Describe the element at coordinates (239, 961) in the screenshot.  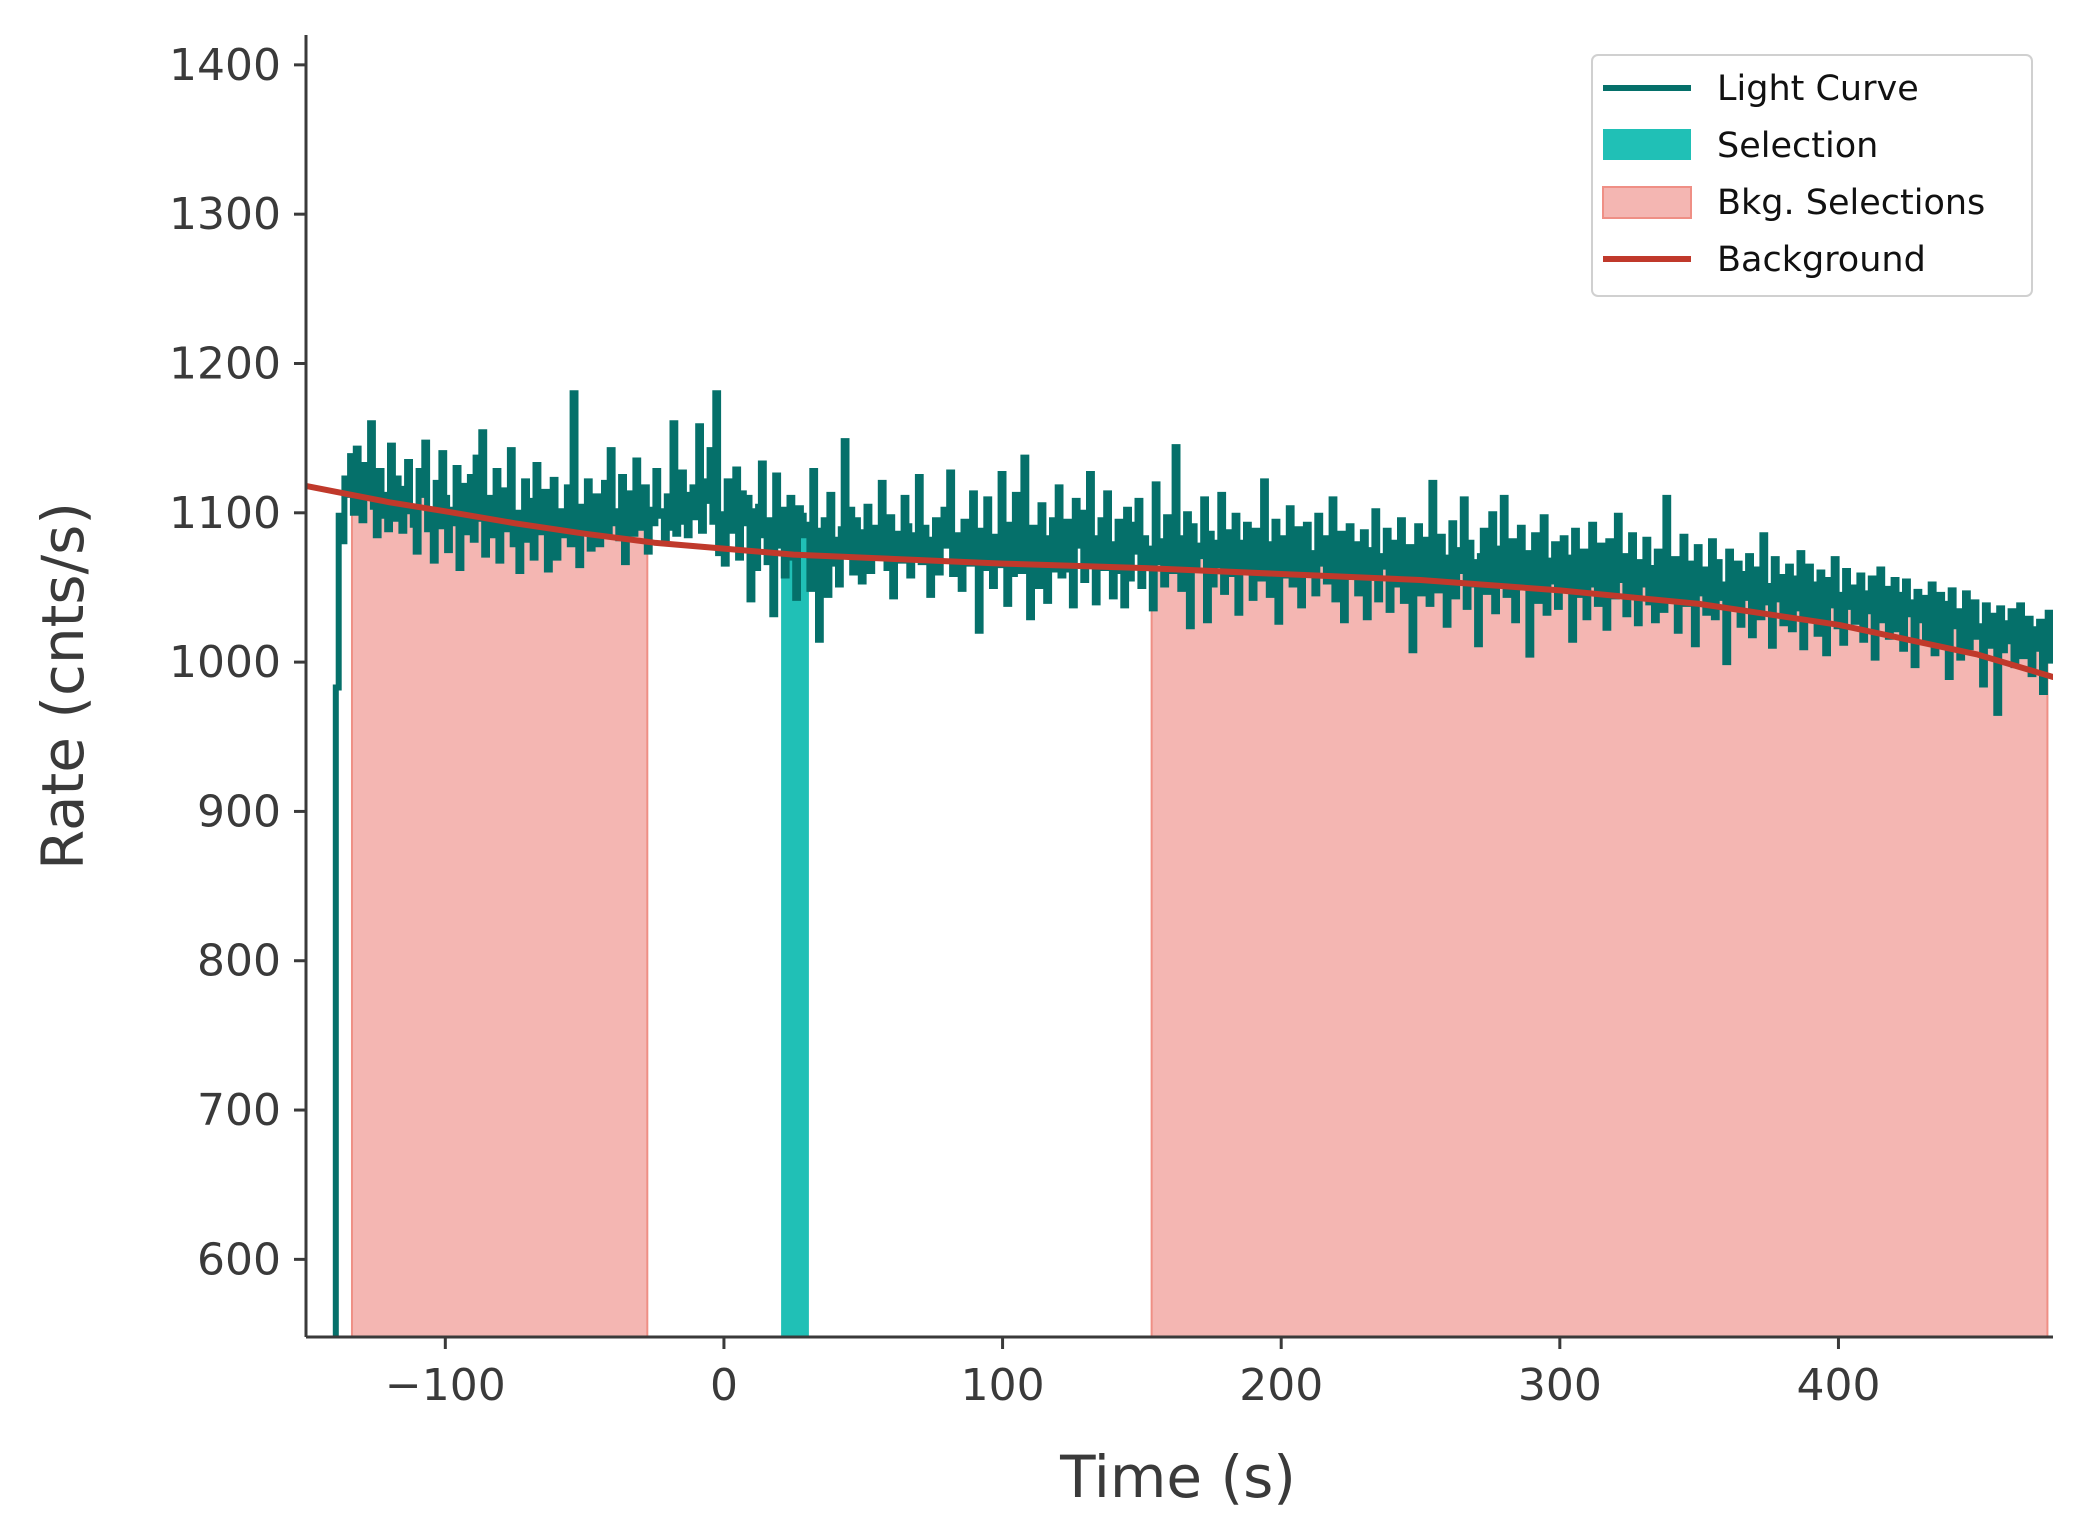
I see `y-tick-label: 800` at that location.